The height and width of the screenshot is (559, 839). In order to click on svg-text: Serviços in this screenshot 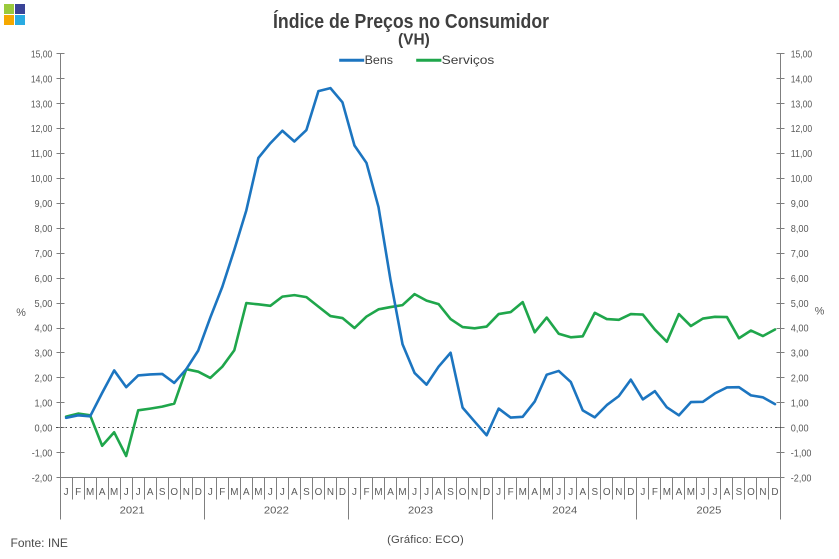, I will do `click(468, 60)`.